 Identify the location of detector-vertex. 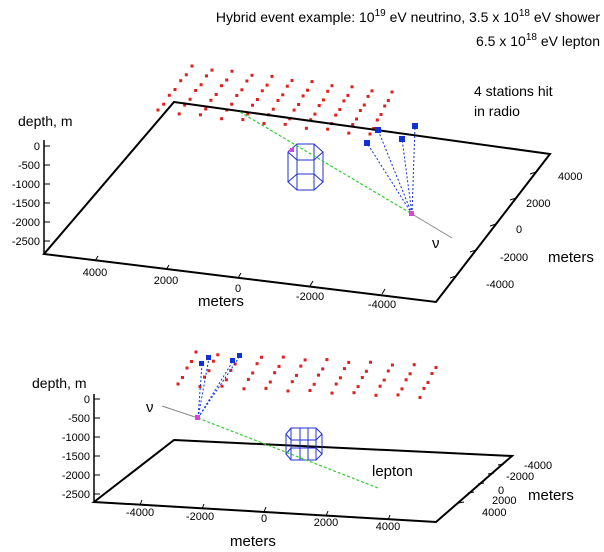
(292, 150).